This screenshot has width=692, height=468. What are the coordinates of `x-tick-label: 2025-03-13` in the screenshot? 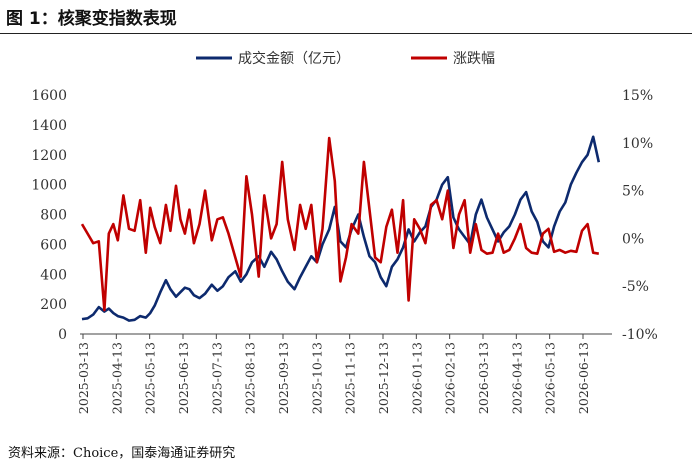 It's located at (83, 378).